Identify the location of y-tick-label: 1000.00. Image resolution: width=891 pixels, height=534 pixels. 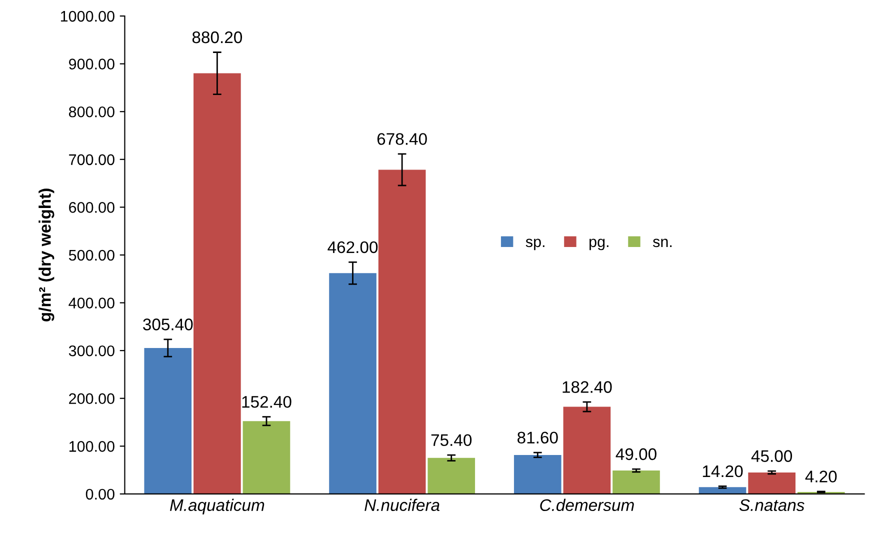
(87, 16).